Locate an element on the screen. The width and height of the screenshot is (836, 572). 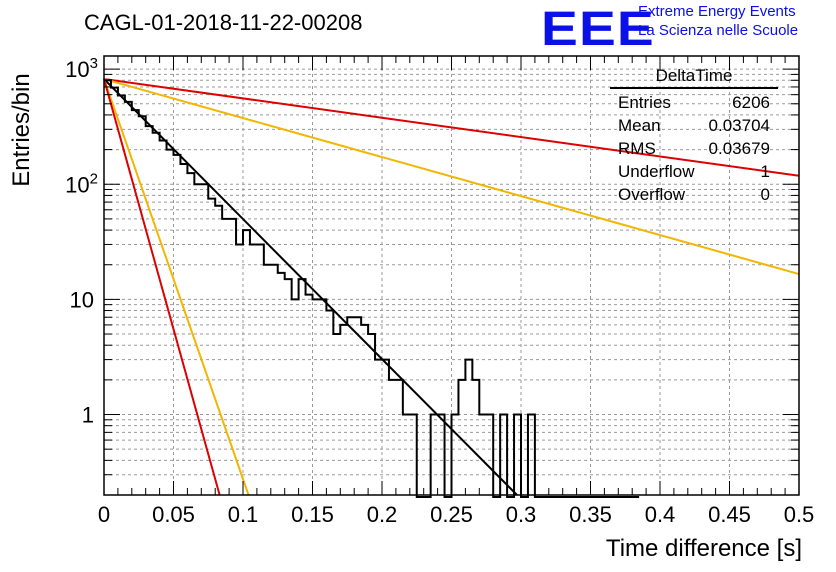
y-axis-label: Entries/bin is located at coordinates (21, 130).